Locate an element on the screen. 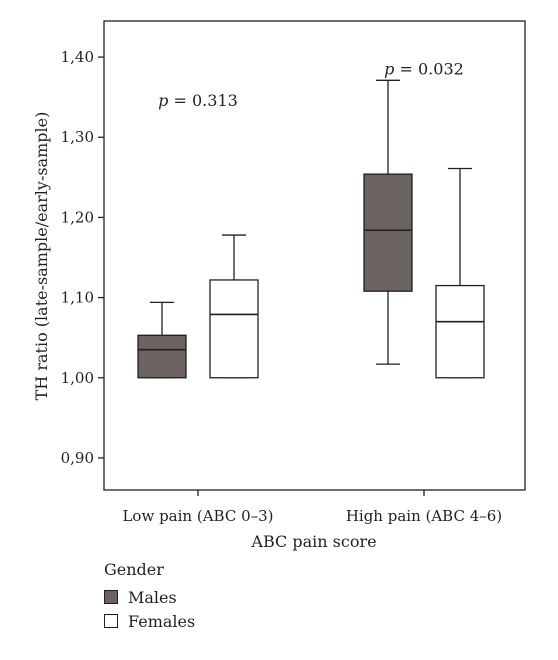  x-axis-categories: Low pain (ABC 0–3) High pain (ABC 4–6) is located at coordinates (312, 507).